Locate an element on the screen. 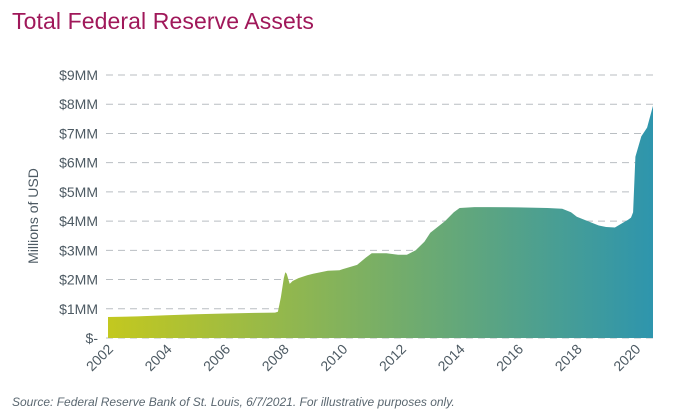  y-tick-label: $1MM is located at coordinates (78, 309).